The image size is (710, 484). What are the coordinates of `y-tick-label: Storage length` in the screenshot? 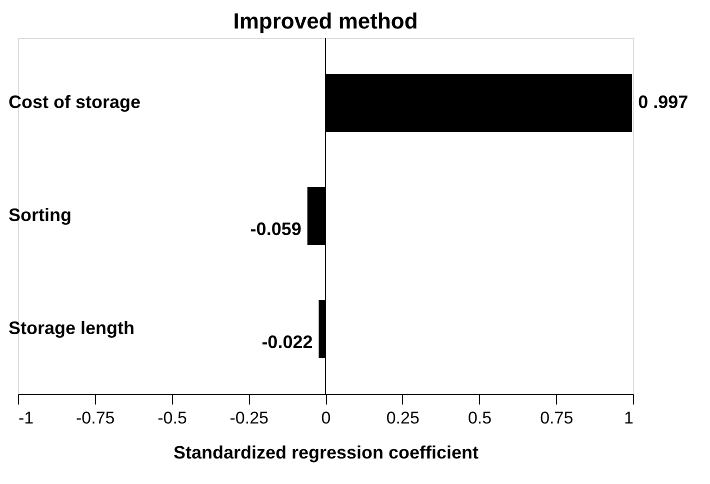 It's located at (71, 328).